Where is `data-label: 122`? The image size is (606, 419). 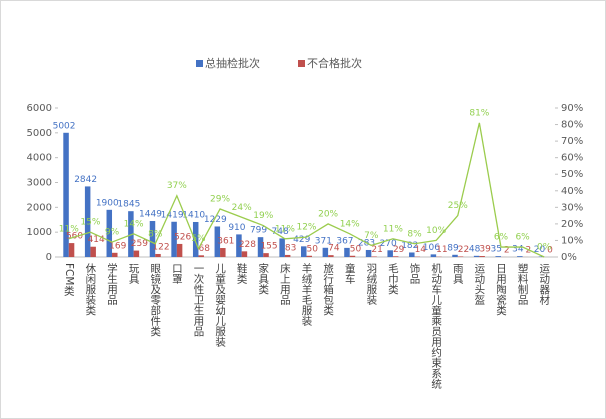 data-label: 122 is located at coordinates (160, 247).